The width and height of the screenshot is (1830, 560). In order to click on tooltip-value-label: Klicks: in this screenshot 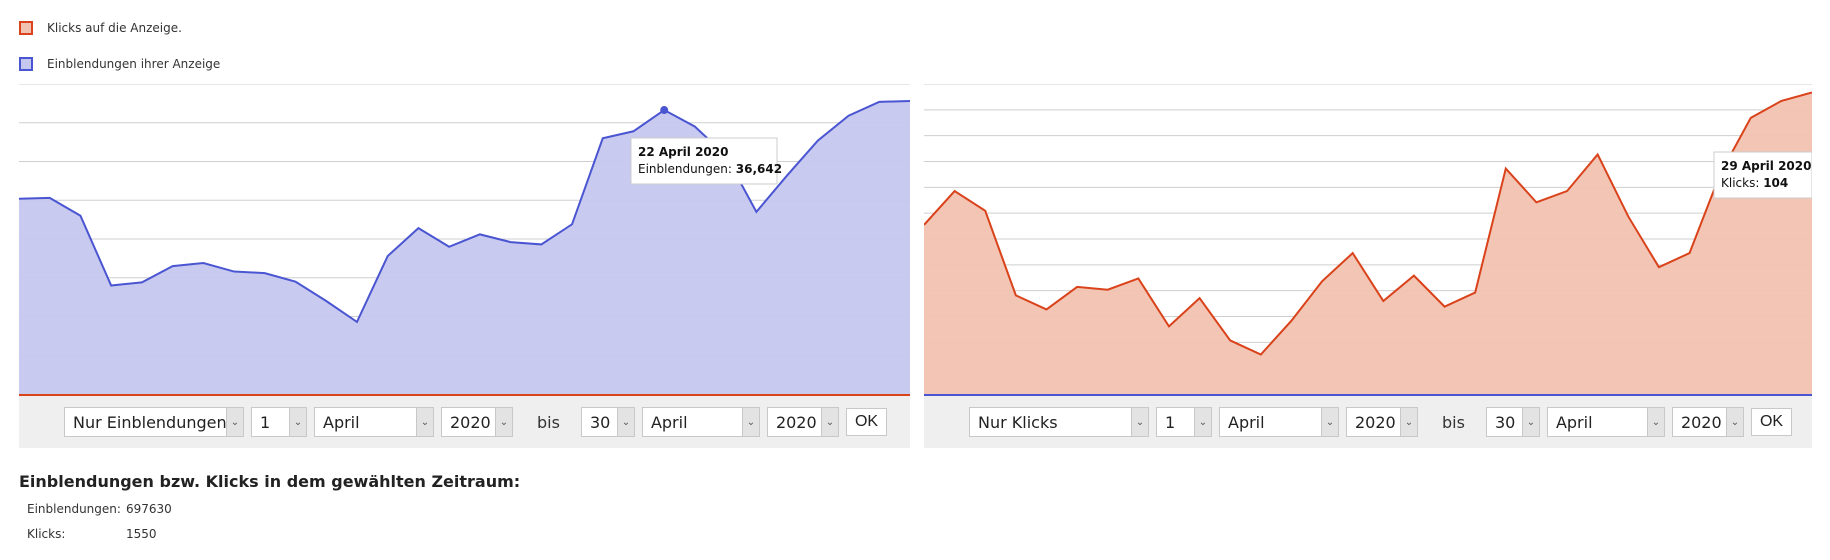, I will do `click(1742, 183)`.